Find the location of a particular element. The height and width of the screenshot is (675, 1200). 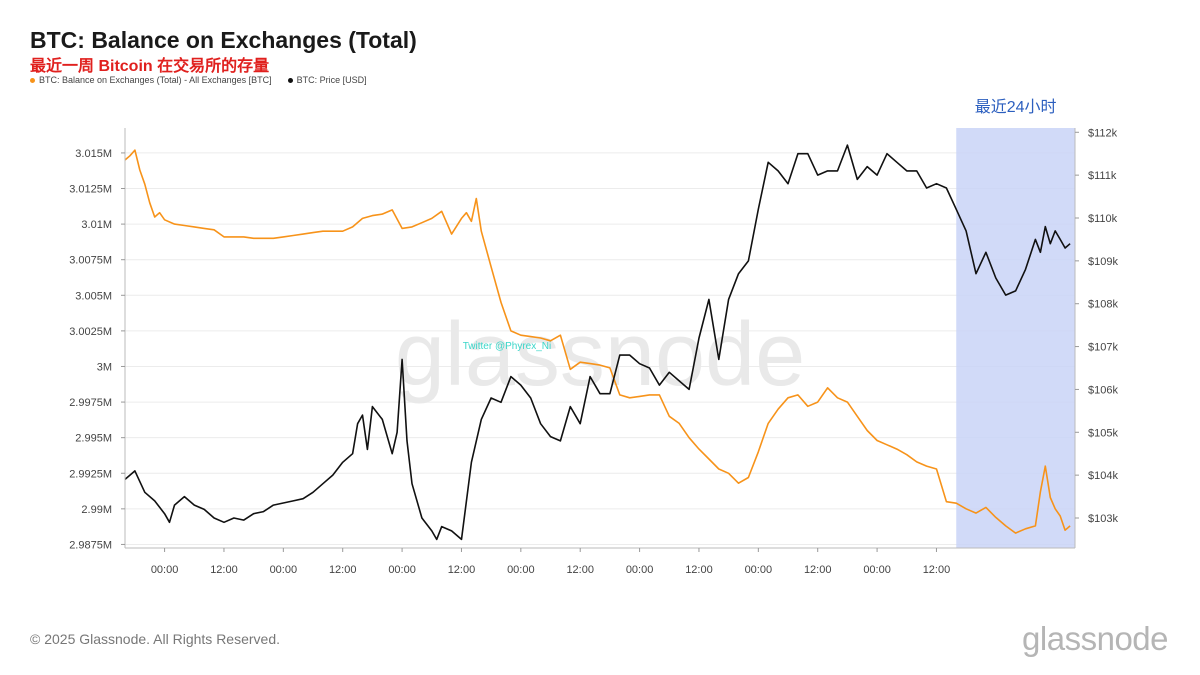

left-tick-label-4: 2.9975M is located at coordinates (90, 403).